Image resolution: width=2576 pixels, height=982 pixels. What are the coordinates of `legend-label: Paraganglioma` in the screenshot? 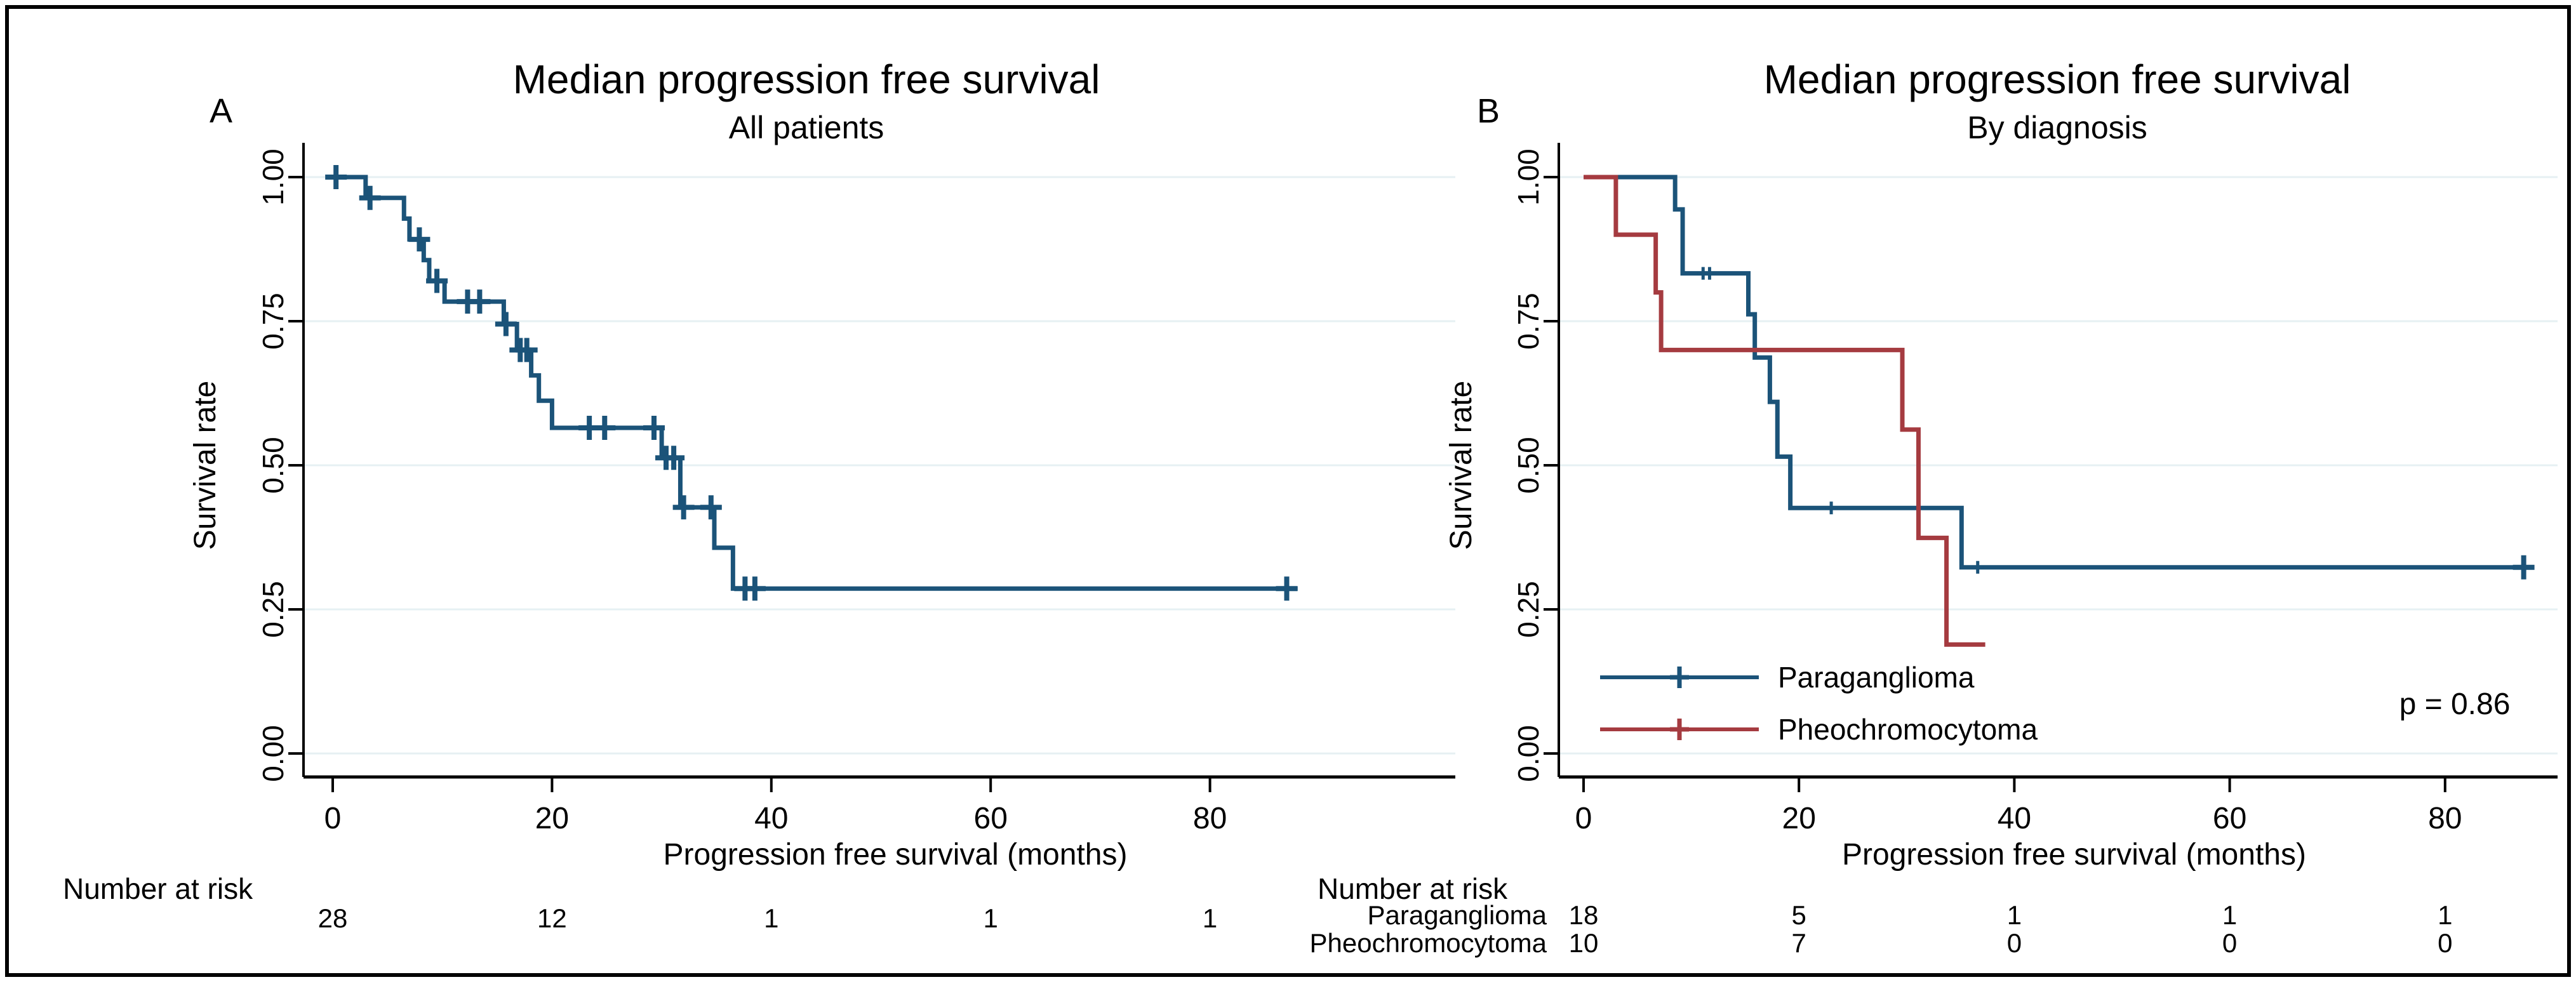 It's located at (1877, 677).